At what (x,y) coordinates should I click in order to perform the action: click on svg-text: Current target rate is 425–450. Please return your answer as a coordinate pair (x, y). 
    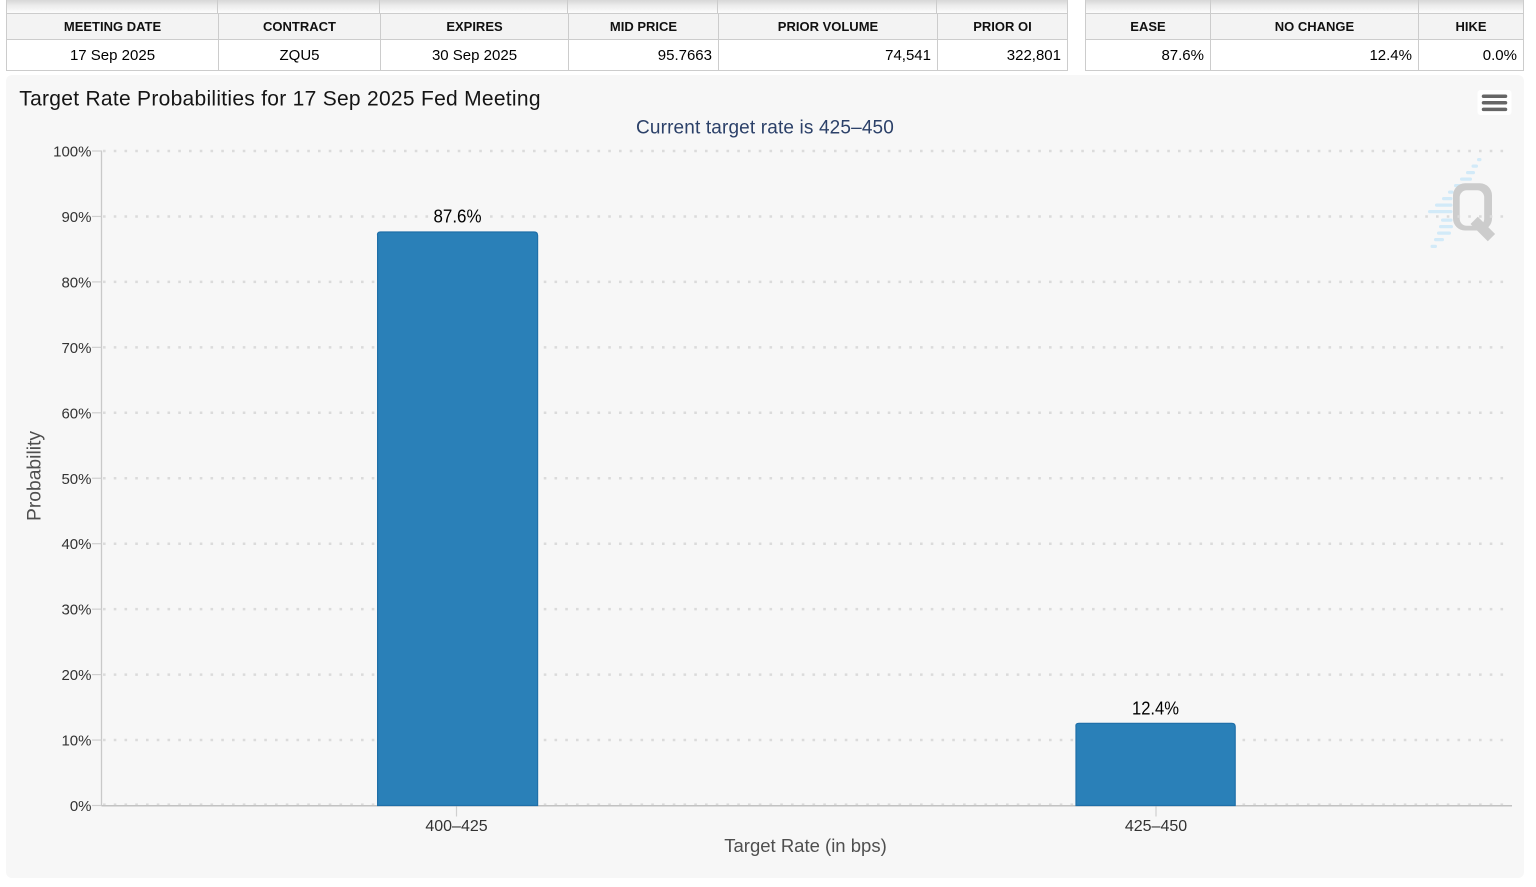
    Looking at the image, I should click on (765, 128).